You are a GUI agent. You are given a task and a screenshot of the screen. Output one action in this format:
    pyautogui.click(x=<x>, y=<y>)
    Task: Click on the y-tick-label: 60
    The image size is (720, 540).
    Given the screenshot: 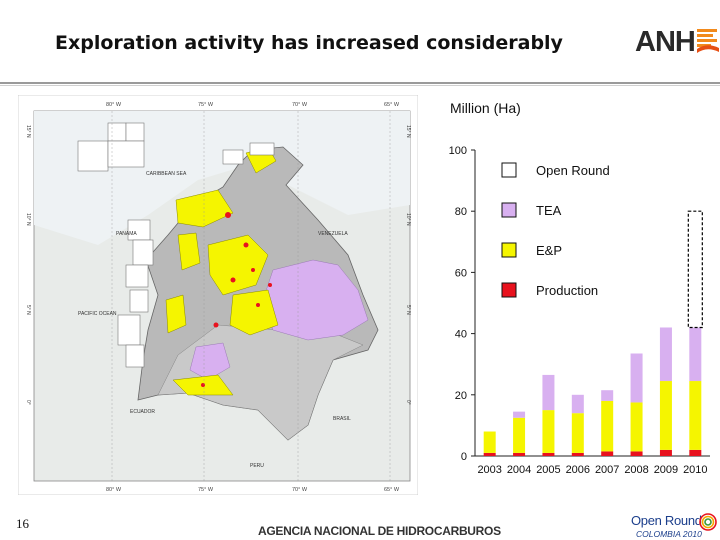 What is the action you would take?
    pyautogui.click(x=461, y=273)
    